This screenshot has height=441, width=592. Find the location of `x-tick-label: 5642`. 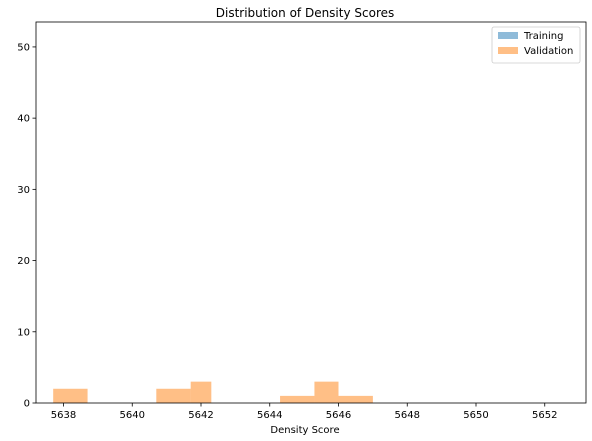

x-tick-label: 5642 is located at coordinates (200, 415).